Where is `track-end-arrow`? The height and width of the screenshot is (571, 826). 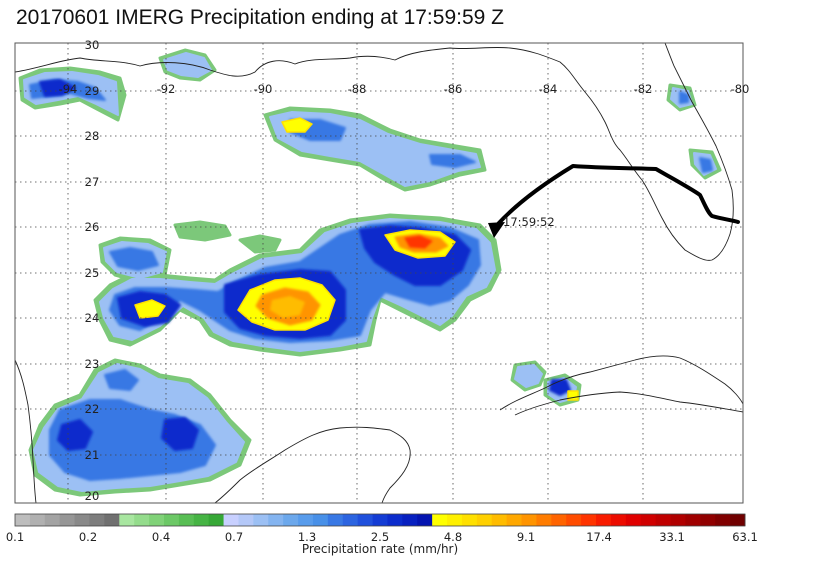
track-end-arrow is located at coordinates (496, 230).